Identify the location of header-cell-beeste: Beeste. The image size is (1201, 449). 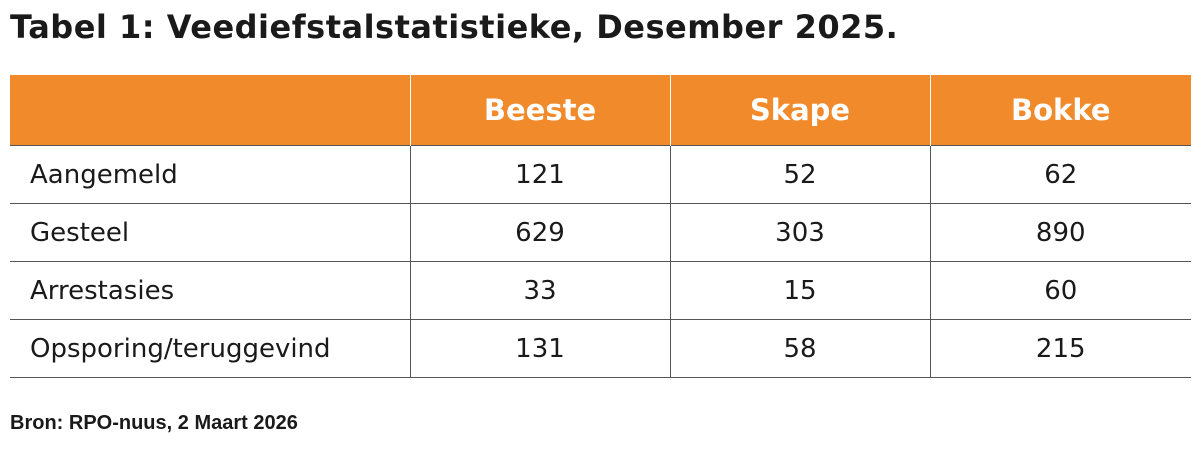
(539, 110).